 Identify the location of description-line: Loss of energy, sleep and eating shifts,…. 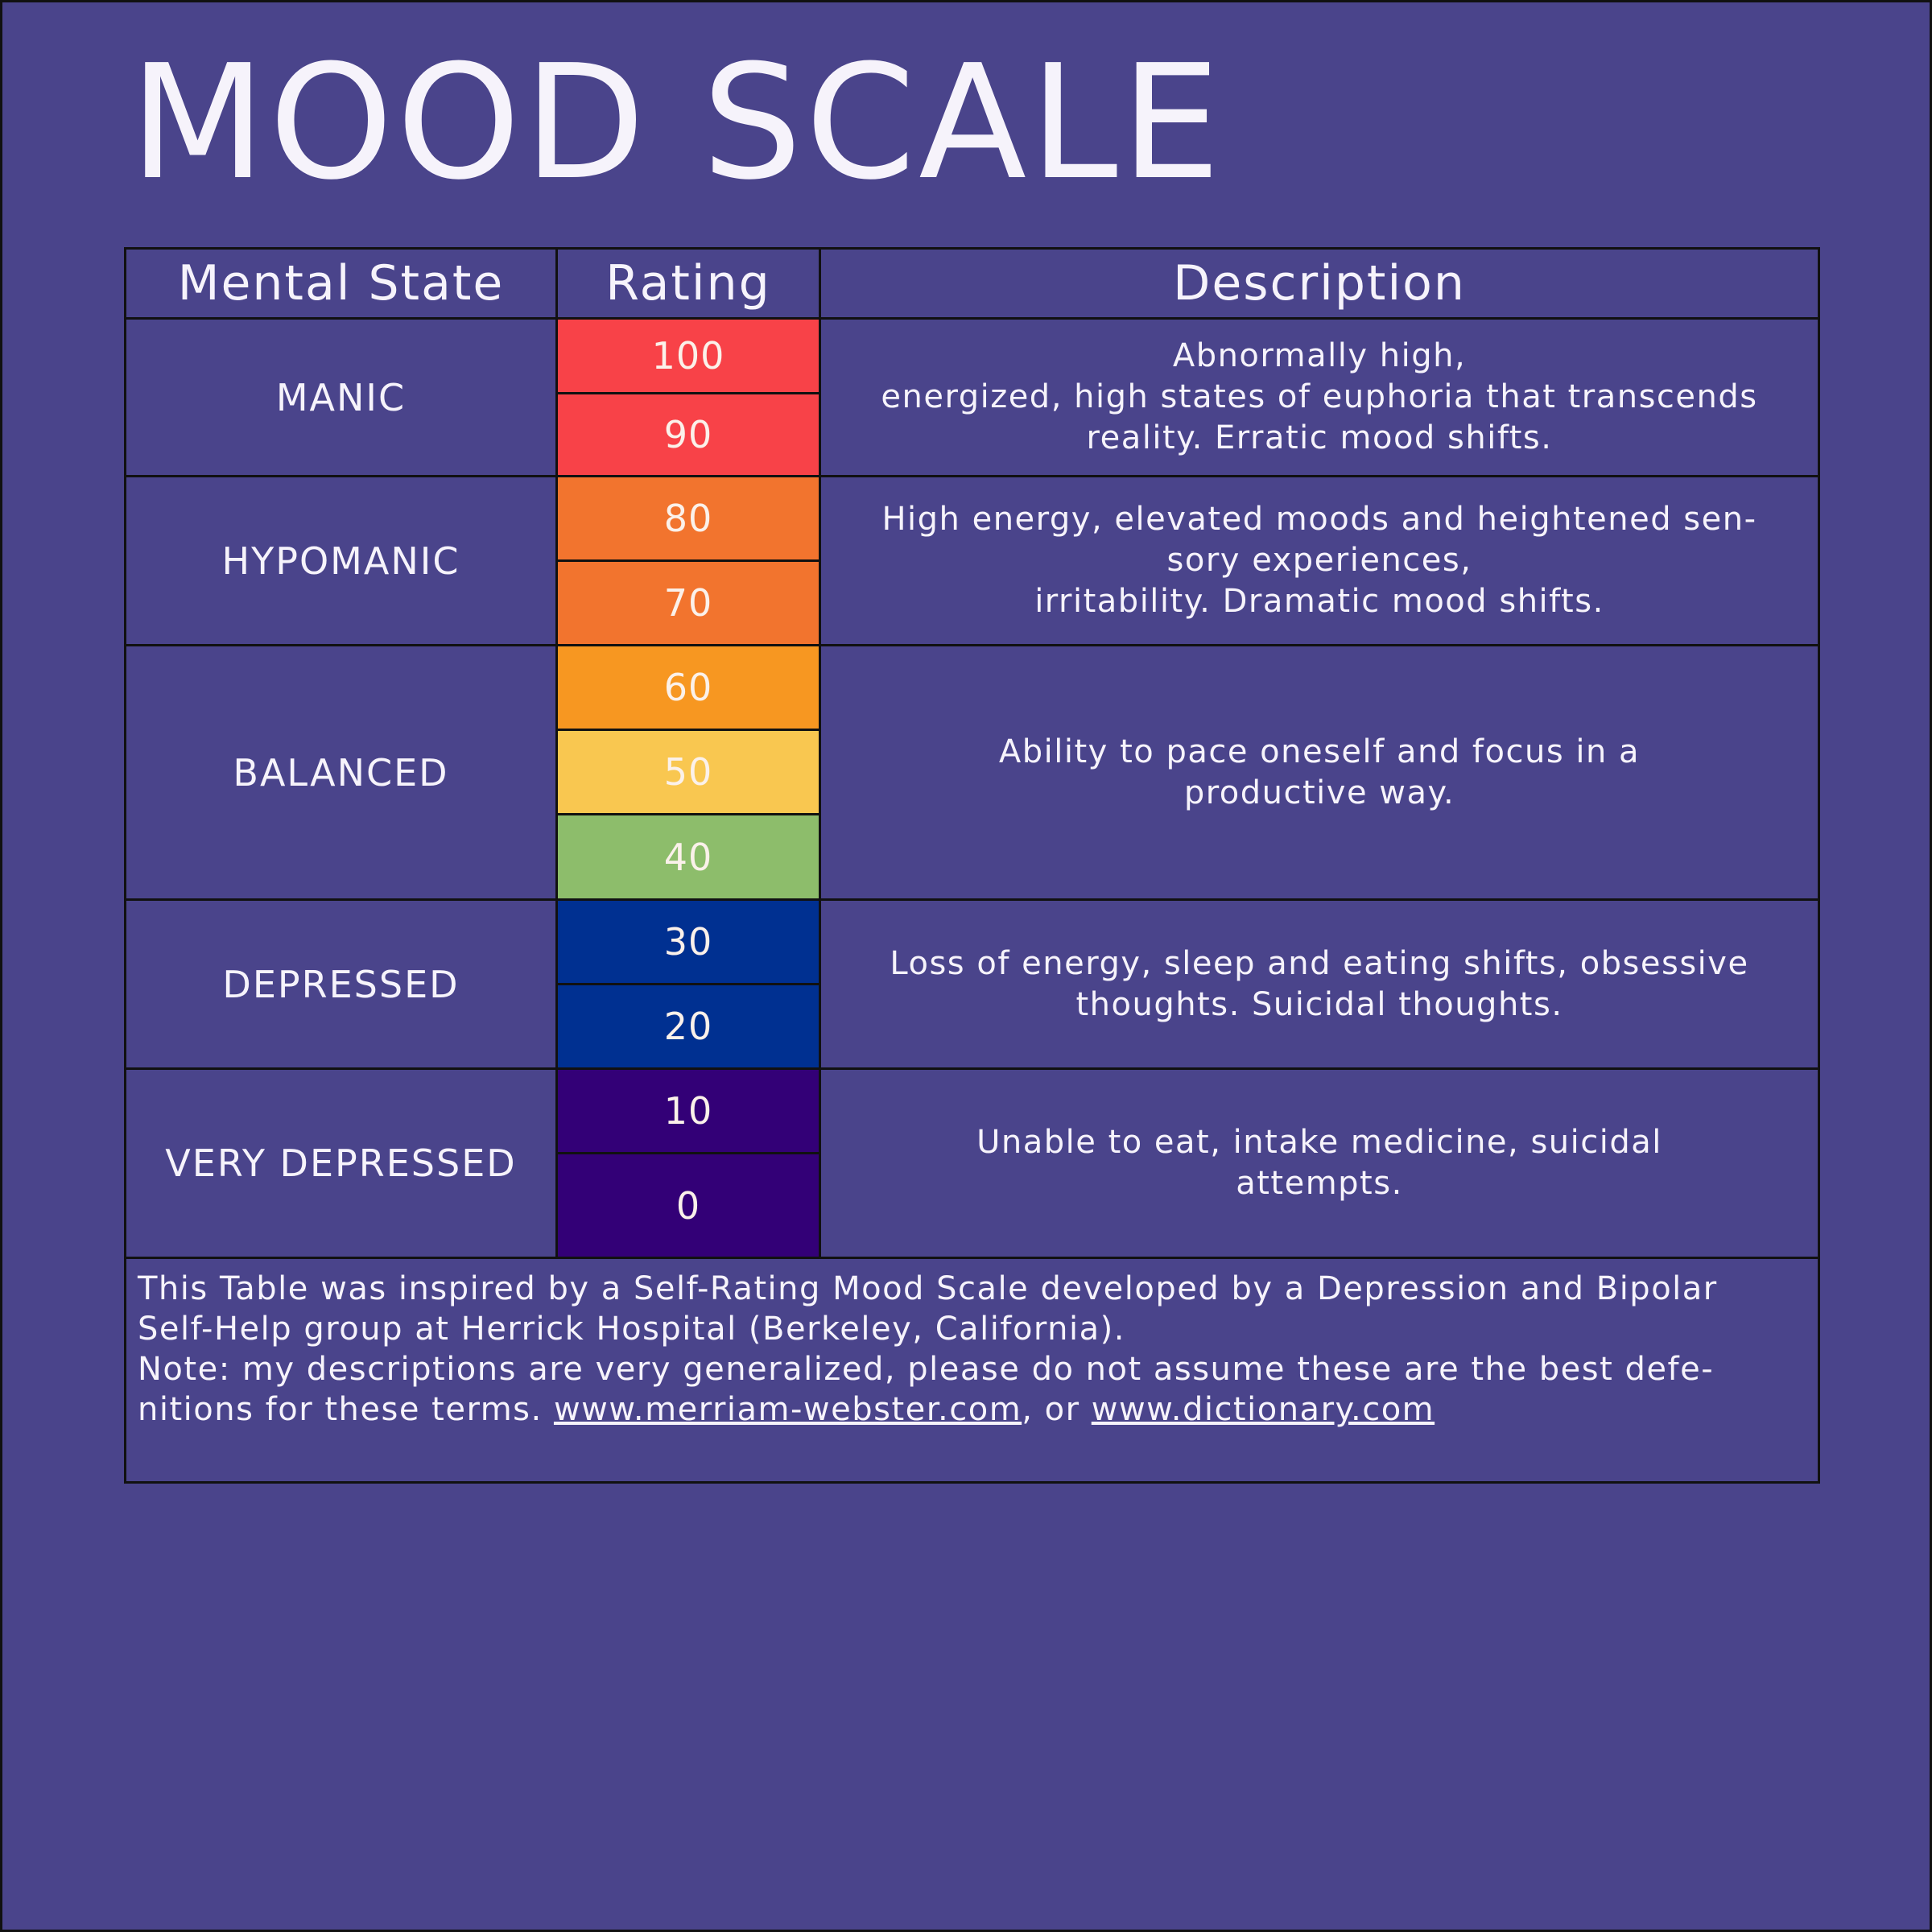
(1319, 963).